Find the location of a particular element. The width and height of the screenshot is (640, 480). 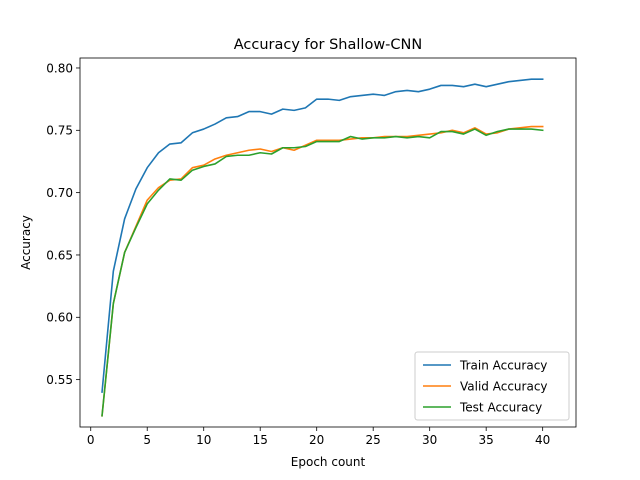

y-tick-label: 0.80 is located at coordinates (59, 68).